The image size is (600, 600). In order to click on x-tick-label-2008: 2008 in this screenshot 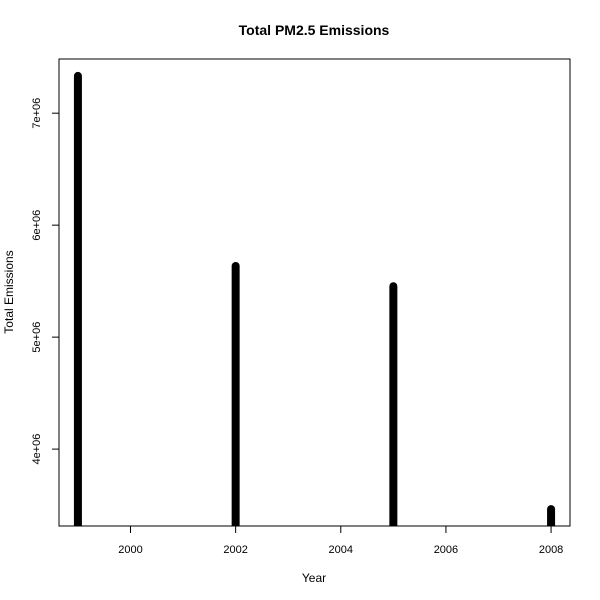, I will do `click(551, 550)`.